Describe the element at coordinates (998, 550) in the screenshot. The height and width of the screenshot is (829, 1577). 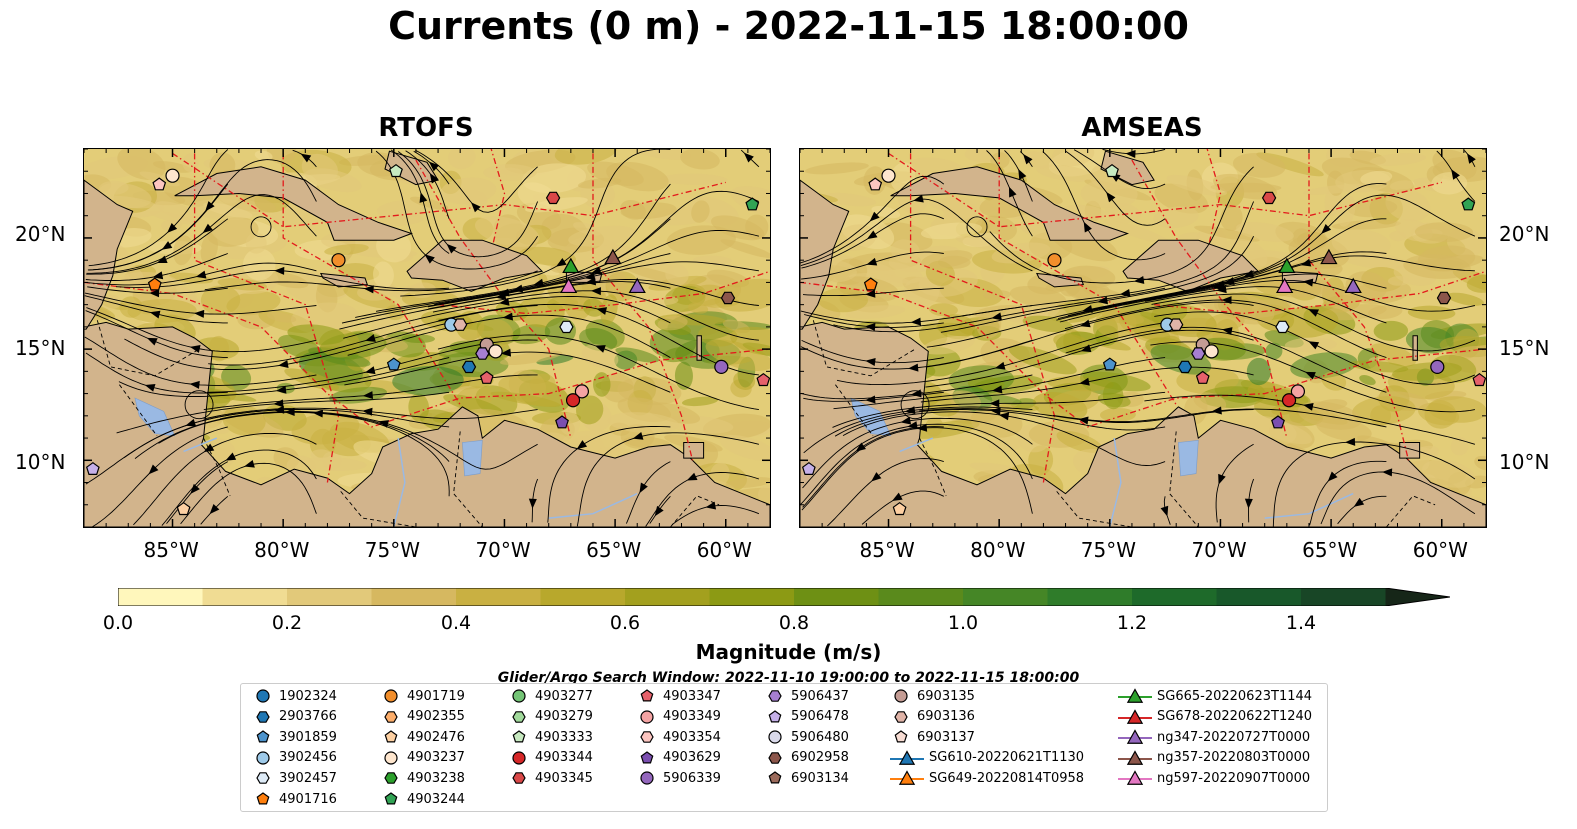
I see `lon-tick-label: 80°W` at that location.